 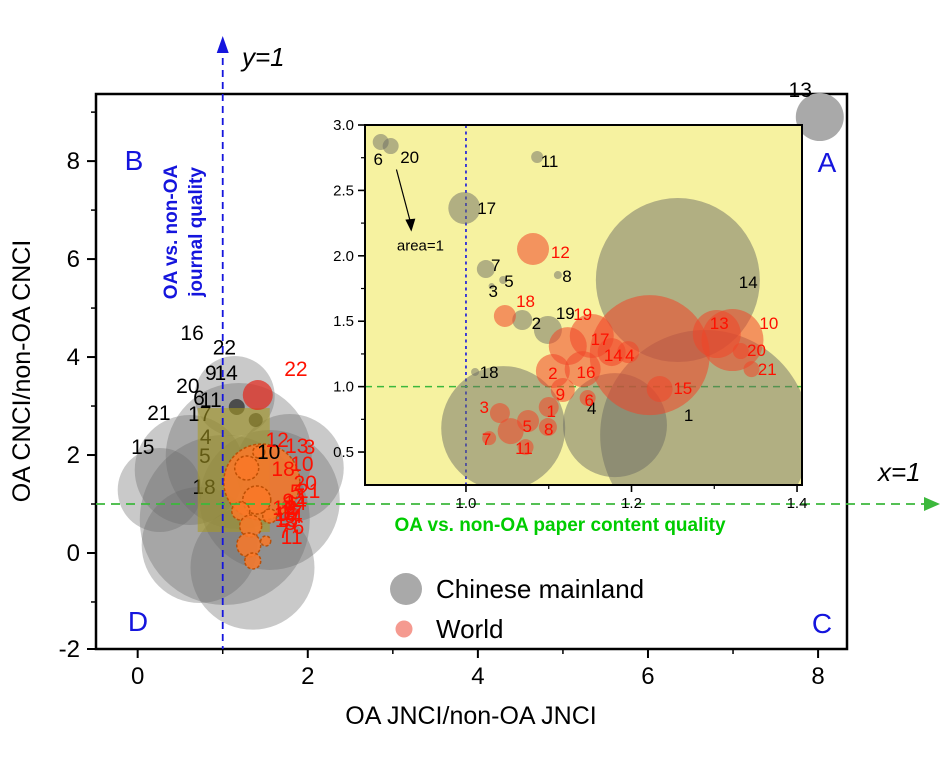 I want to click on point-label-chinese-mainland: 22, so click(x=224, y=347).